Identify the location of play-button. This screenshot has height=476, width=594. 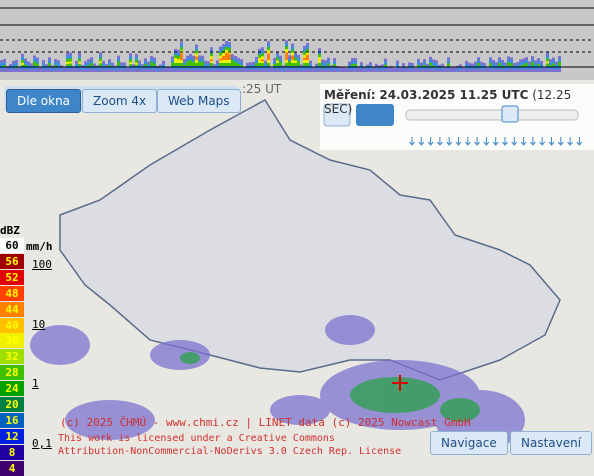
(375, 115).